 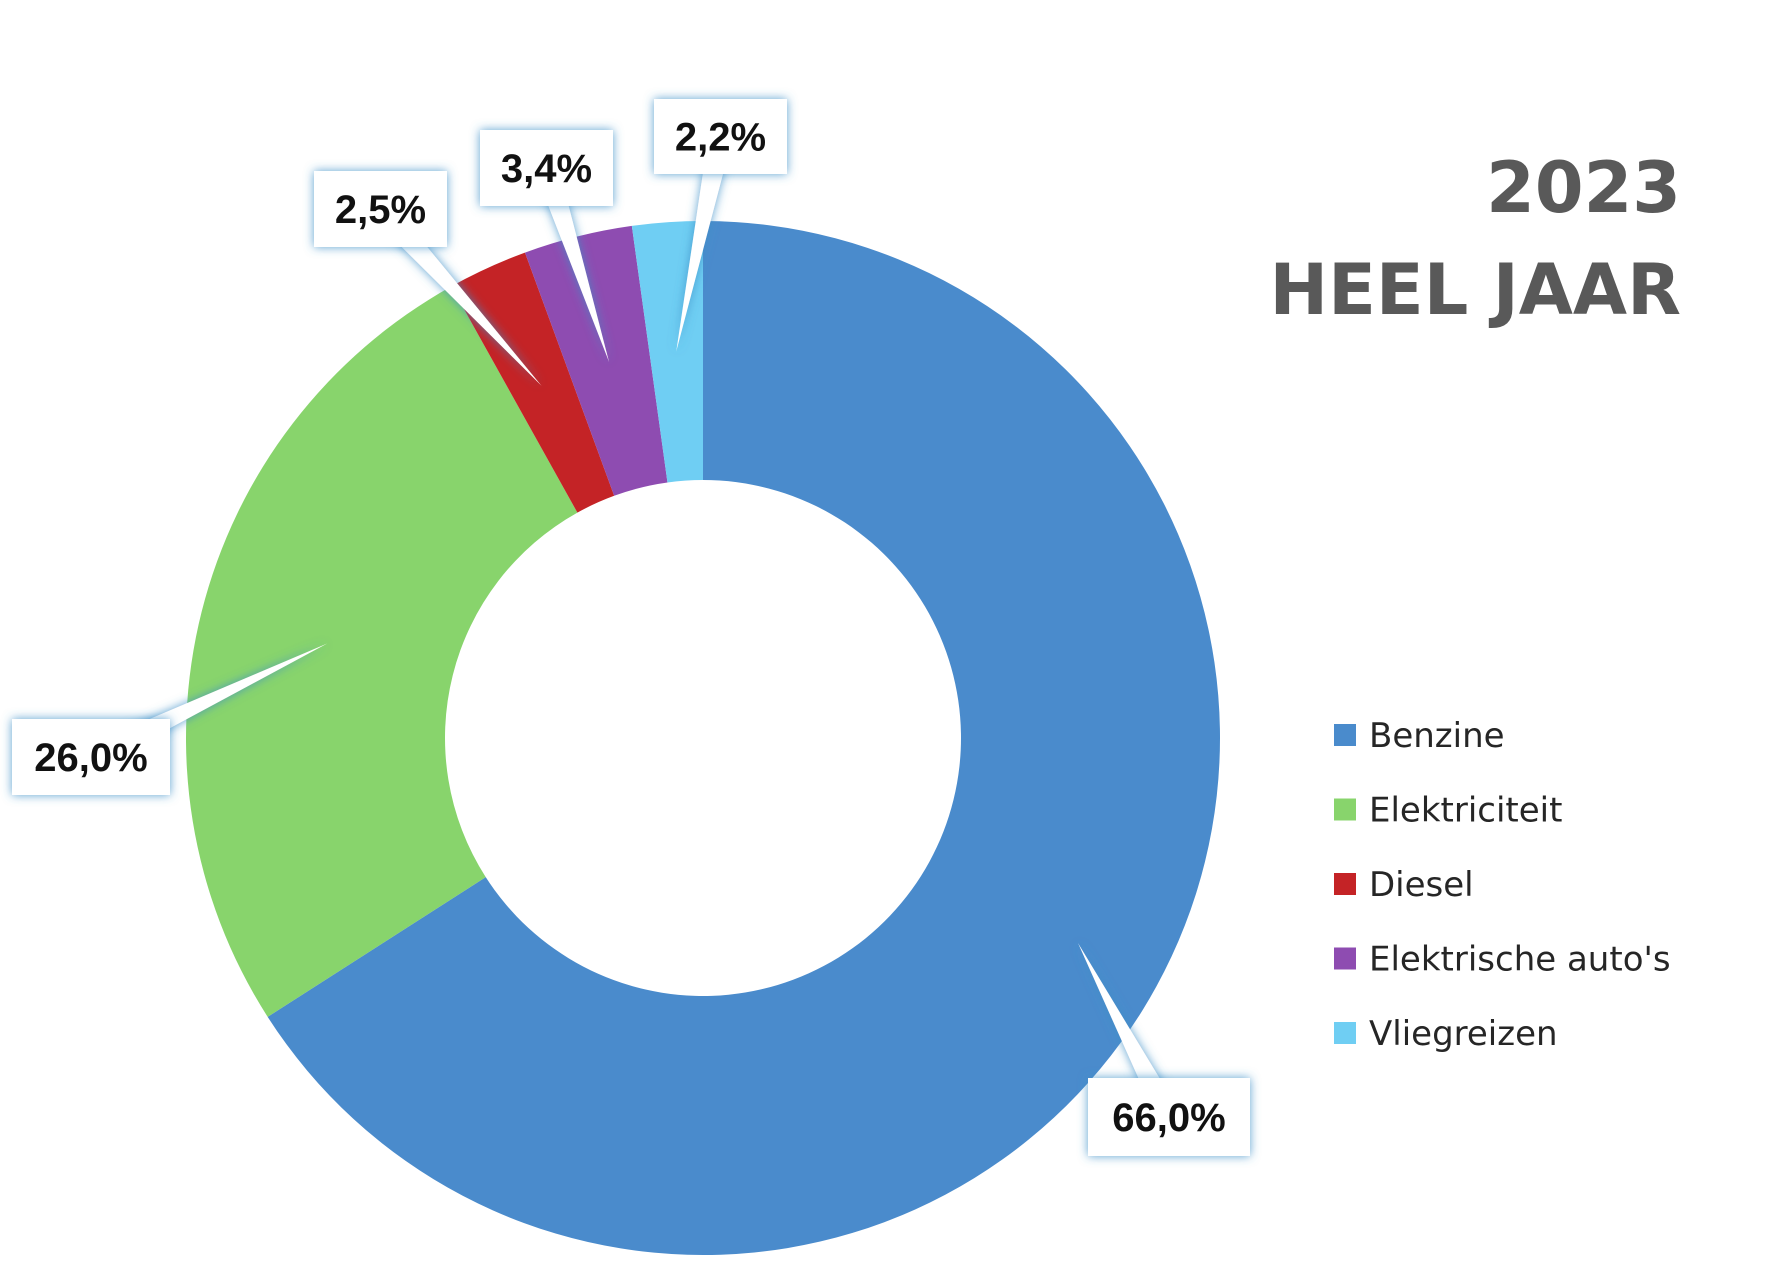 I want to click on data-label-benzine: 66,0%, so click(x=1164, y=1049).